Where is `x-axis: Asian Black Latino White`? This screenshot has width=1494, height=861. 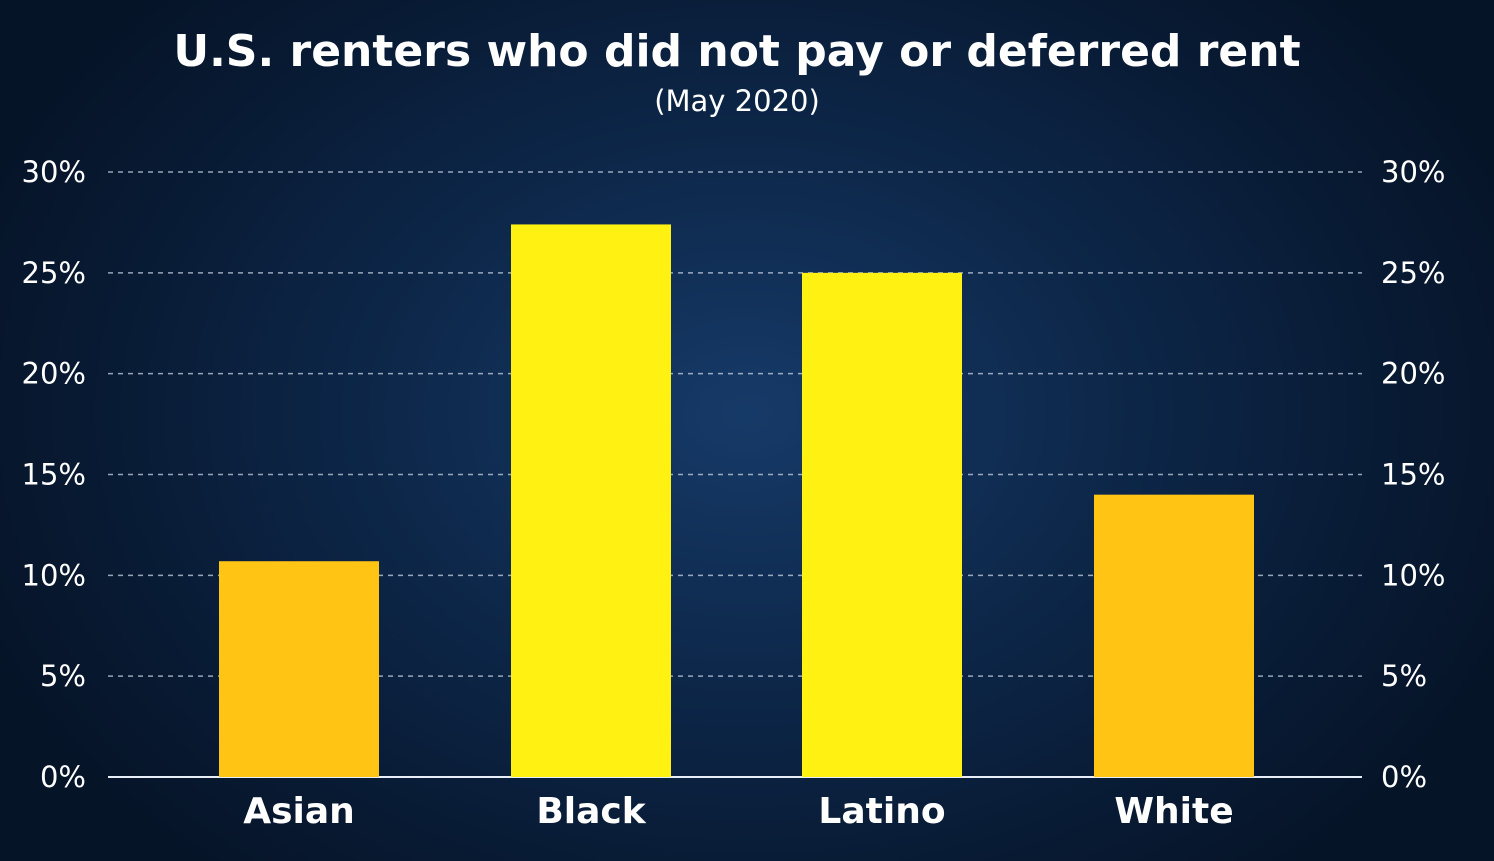 x-axis: Asian Black Latino White is located at coordinates (738, 811).